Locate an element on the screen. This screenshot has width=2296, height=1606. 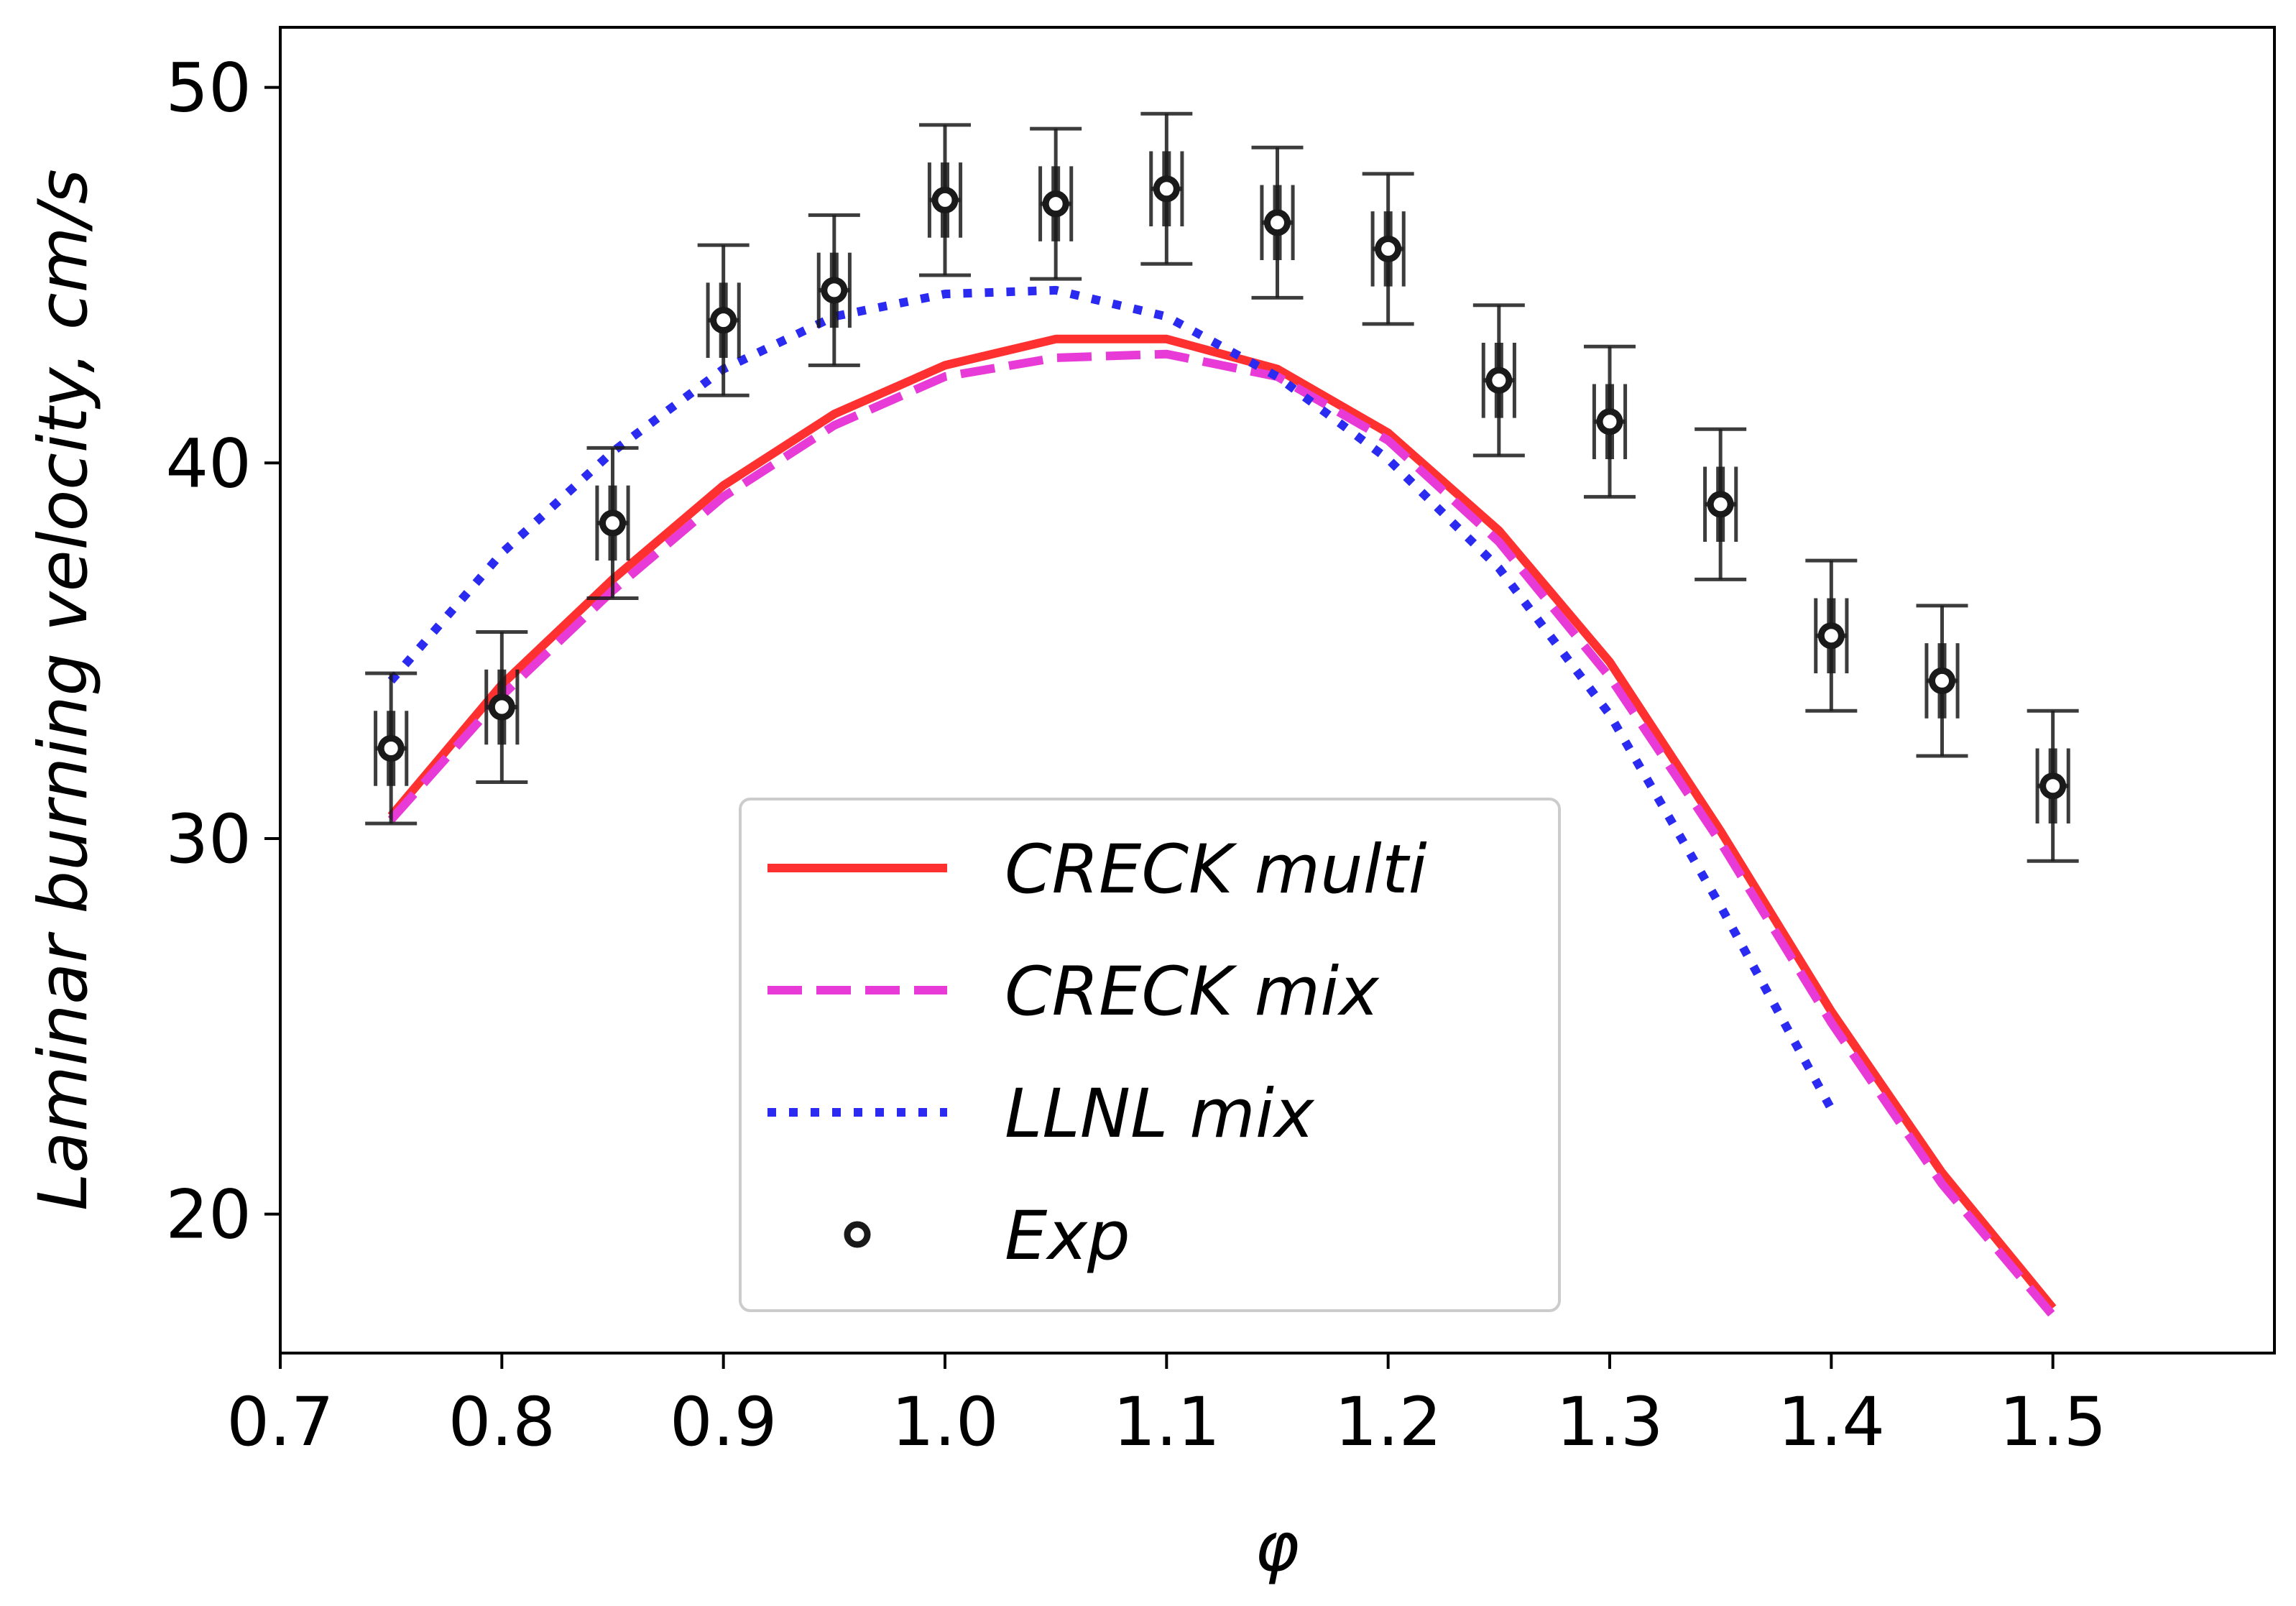
legend-label-creck-multi: CRECK multi is located at coordinates (1216, 870).